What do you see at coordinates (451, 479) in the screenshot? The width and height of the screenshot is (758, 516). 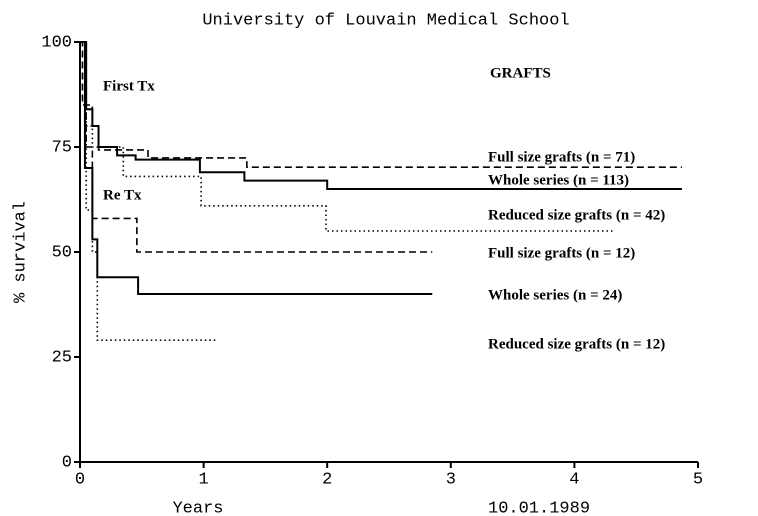 I see `x-tick-label: 3` at bounding box center [451, 479].